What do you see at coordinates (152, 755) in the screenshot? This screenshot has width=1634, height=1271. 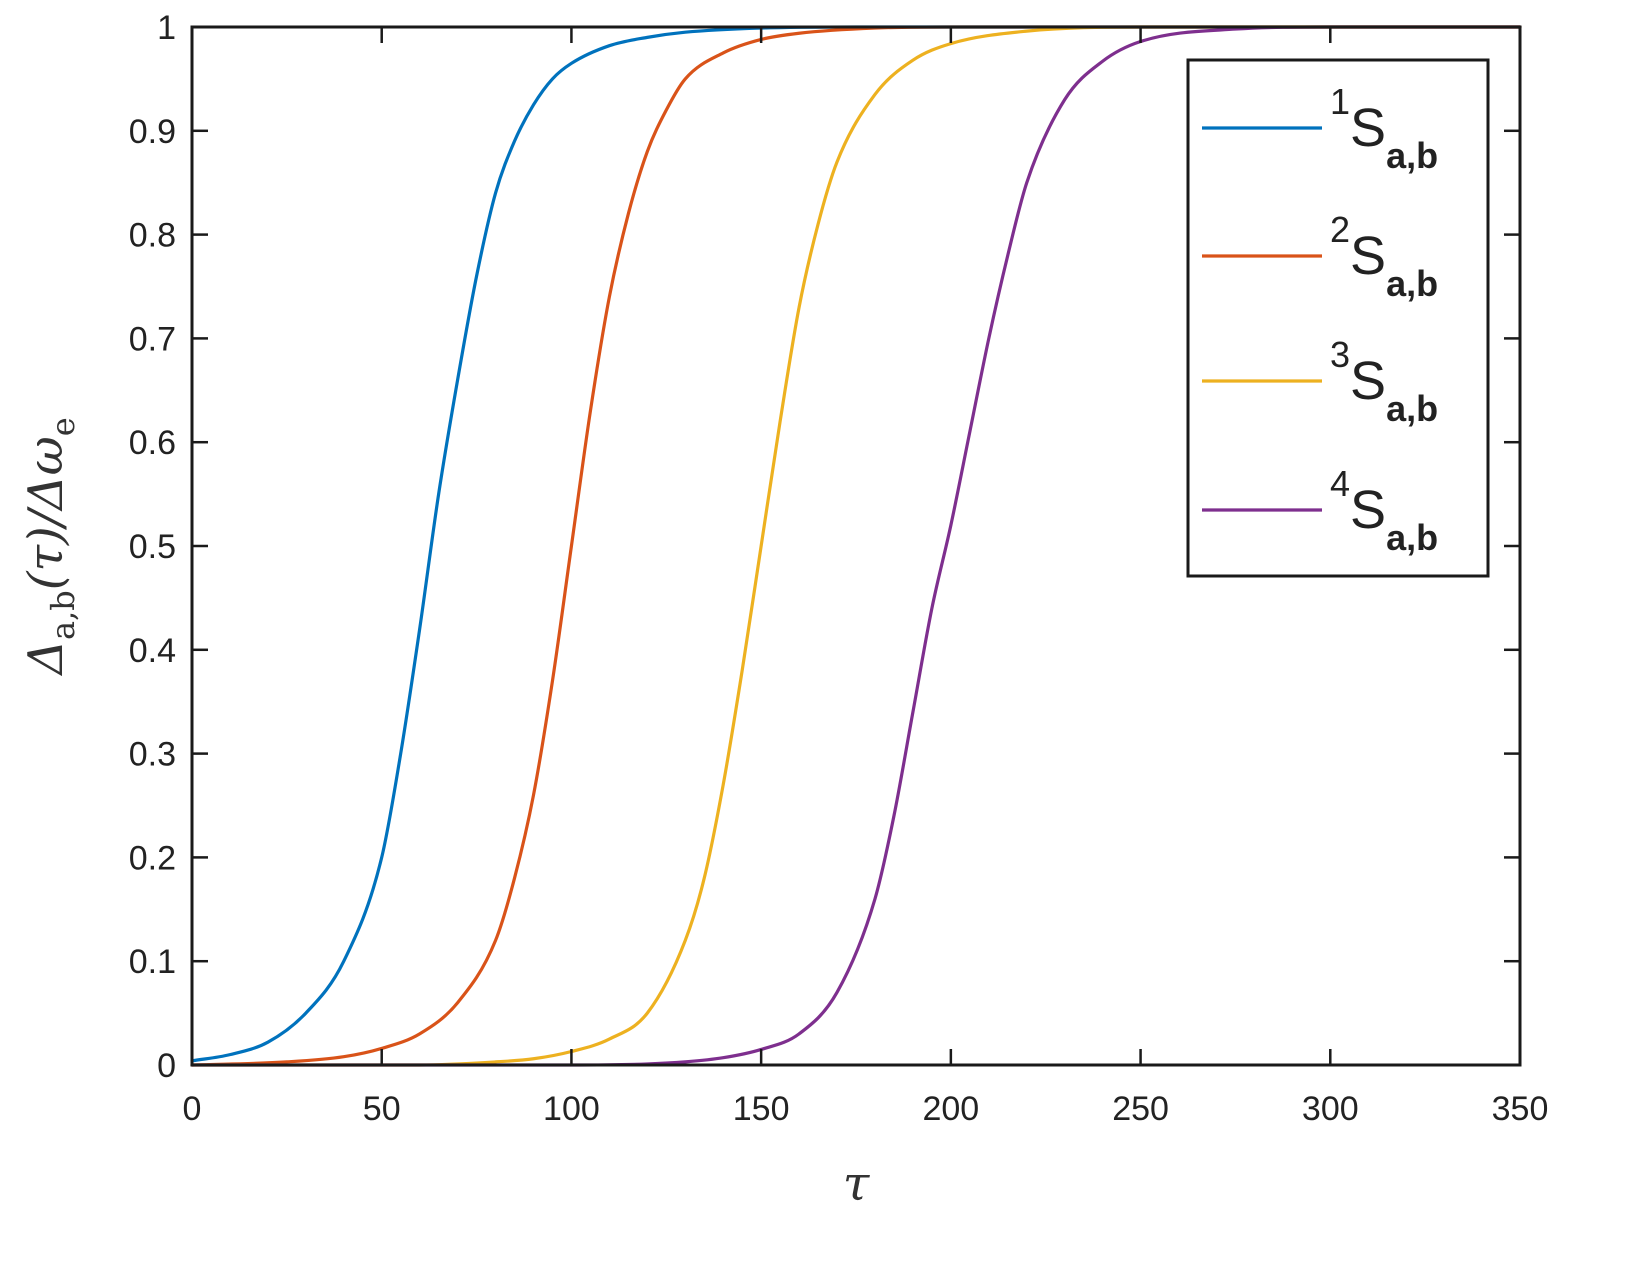 I see `y-tick-label: 0.3` at bounding box center [152, 755].